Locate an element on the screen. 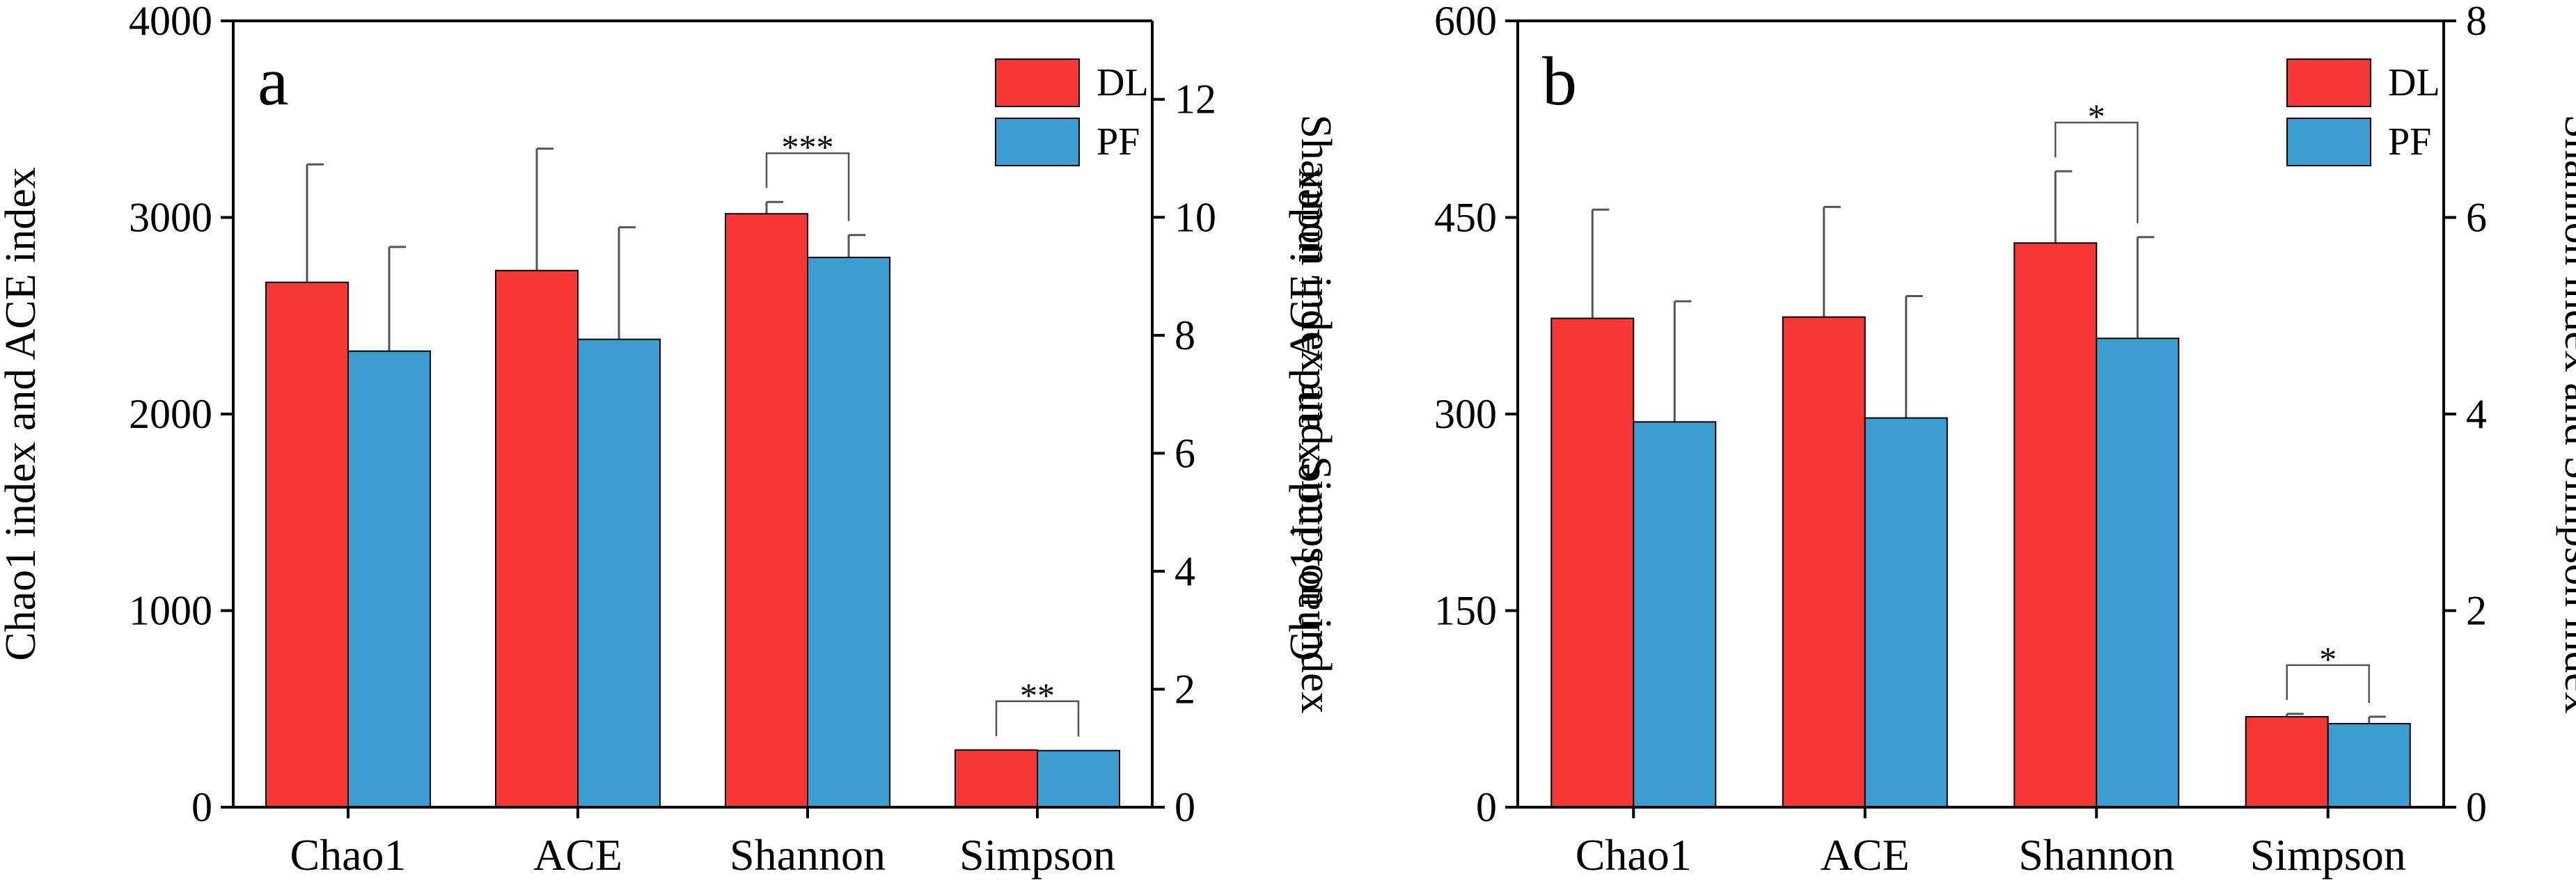 Image resolution: width=2576 pixels, height=890 pixels. left-tick-label: 300 is located at coordinates (1465, 414).